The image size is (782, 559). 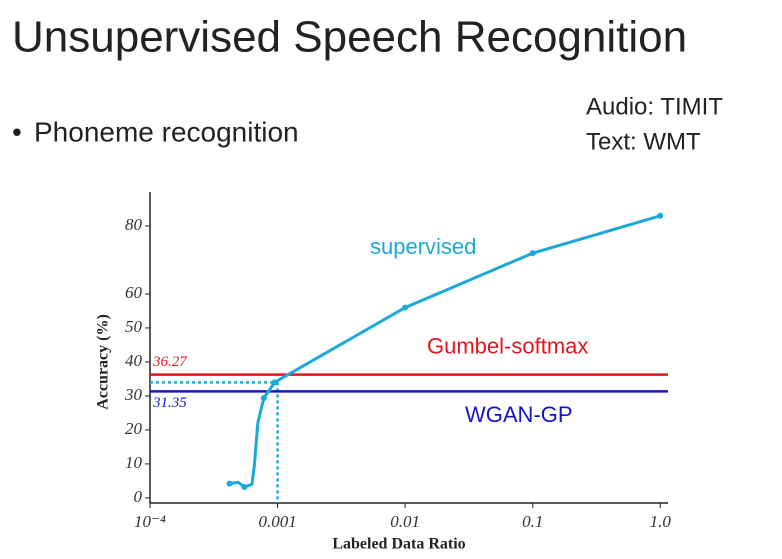 What do you see at coordinates (134, 462) in the screenshot?
I see `y-tick-label: 10` at bounding box center [134, 462].